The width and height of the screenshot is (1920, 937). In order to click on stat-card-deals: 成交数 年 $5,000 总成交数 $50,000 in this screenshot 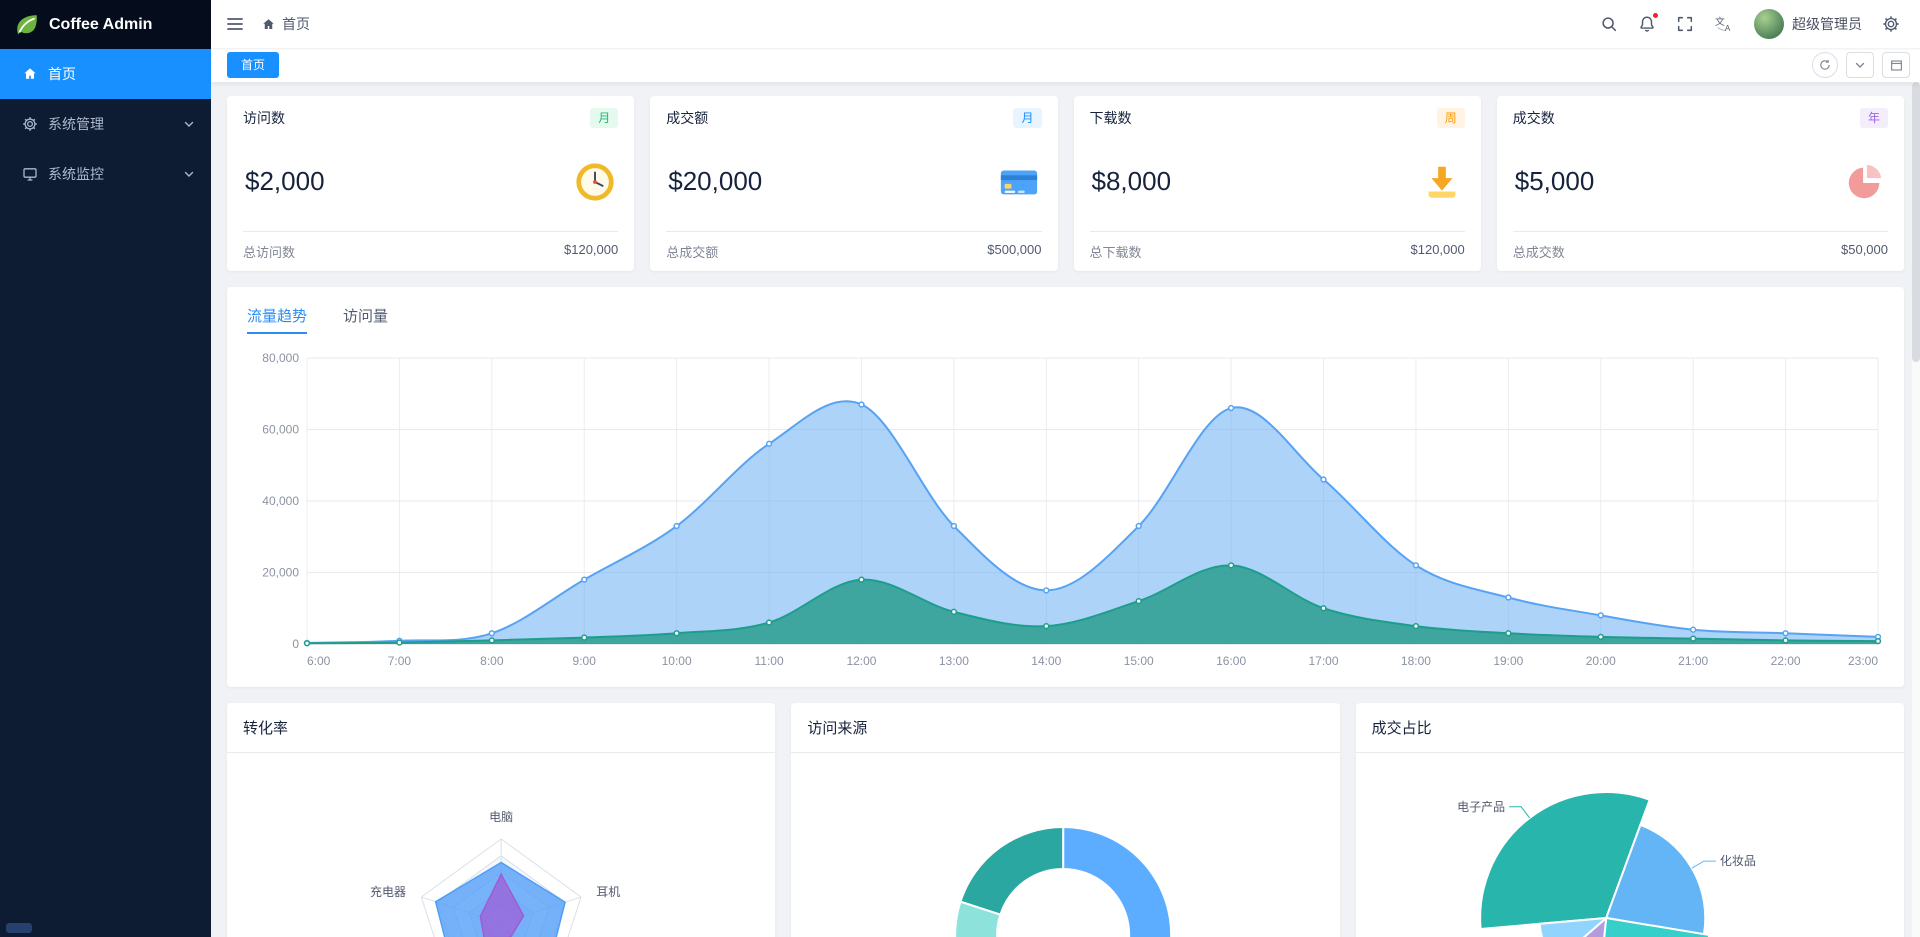, I will do `click(1700, 183)`.